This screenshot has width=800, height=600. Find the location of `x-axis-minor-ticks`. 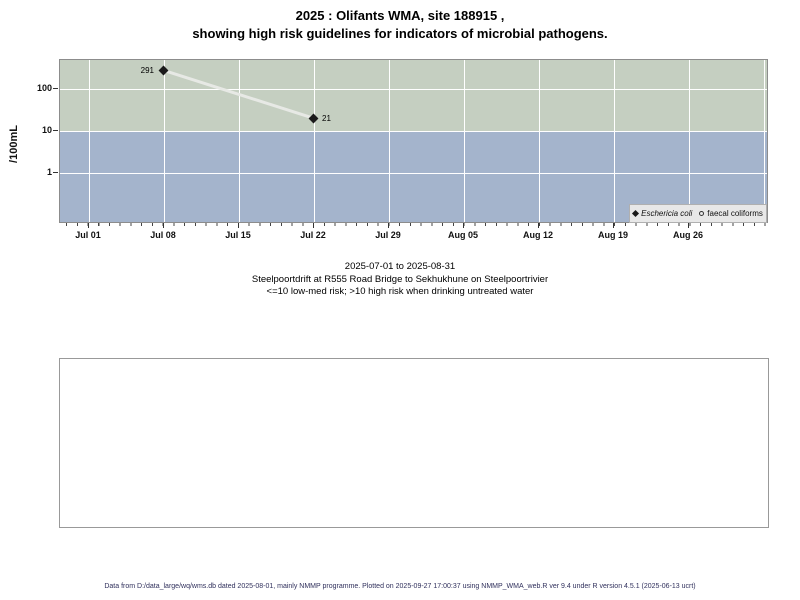

x-axis-minor-ticks is located at coordinates (417, 224).